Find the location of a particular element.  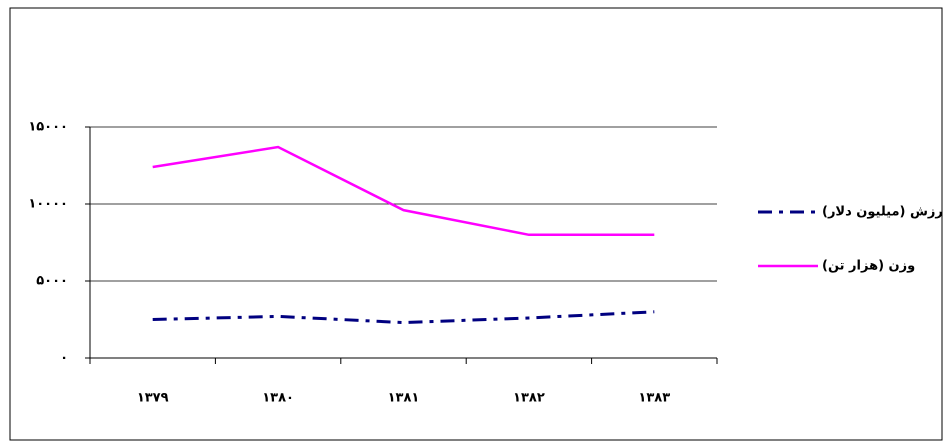

x-tick-label: ۱۳۸۲ is located at coordinates (529, 398).